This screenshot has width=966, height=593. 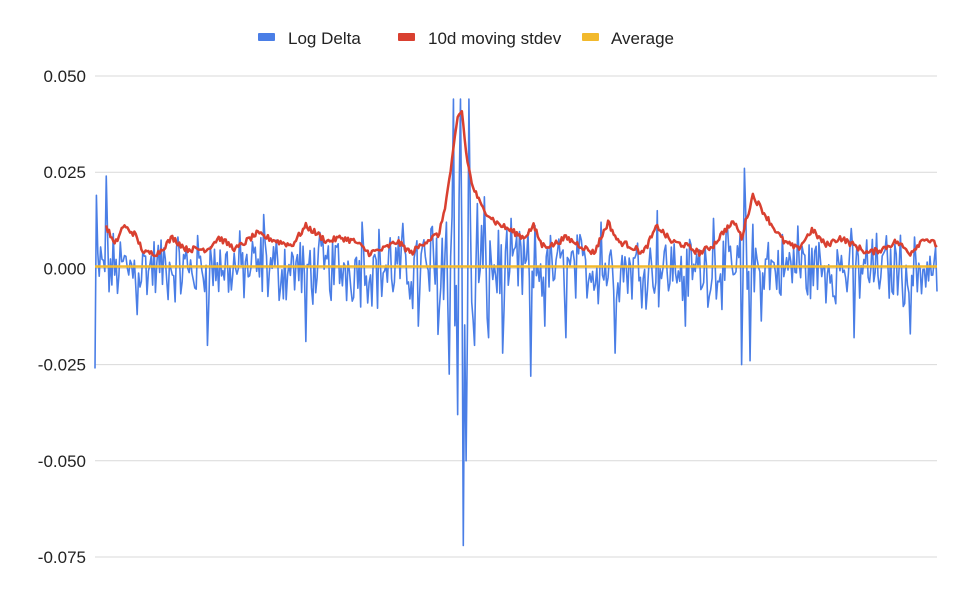 What do you see at coordinates (642, 38) in the screenshot?
I see `legend-label: Average` at bounding box center [642, 38].